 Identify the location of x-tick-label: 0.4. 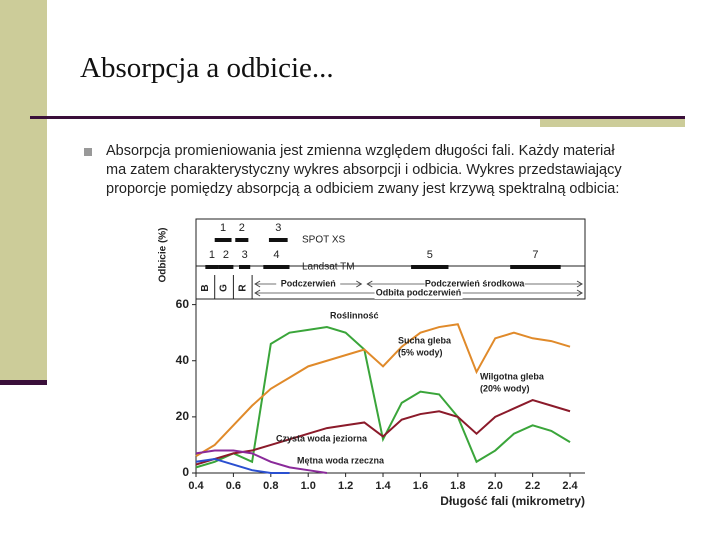
(196, 486).